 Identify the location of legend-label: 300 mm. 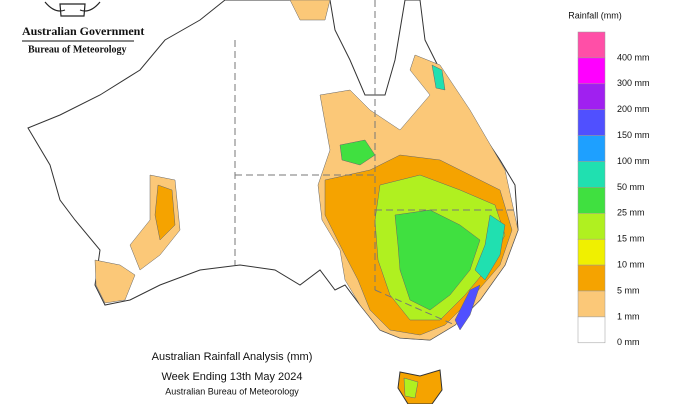
(633, 83).